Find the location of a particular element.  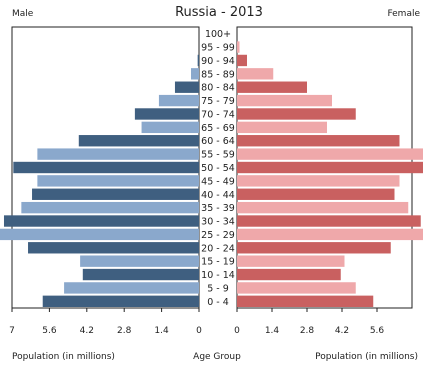

left-tick-label: 2.8 is located at coordinates (124, 331).